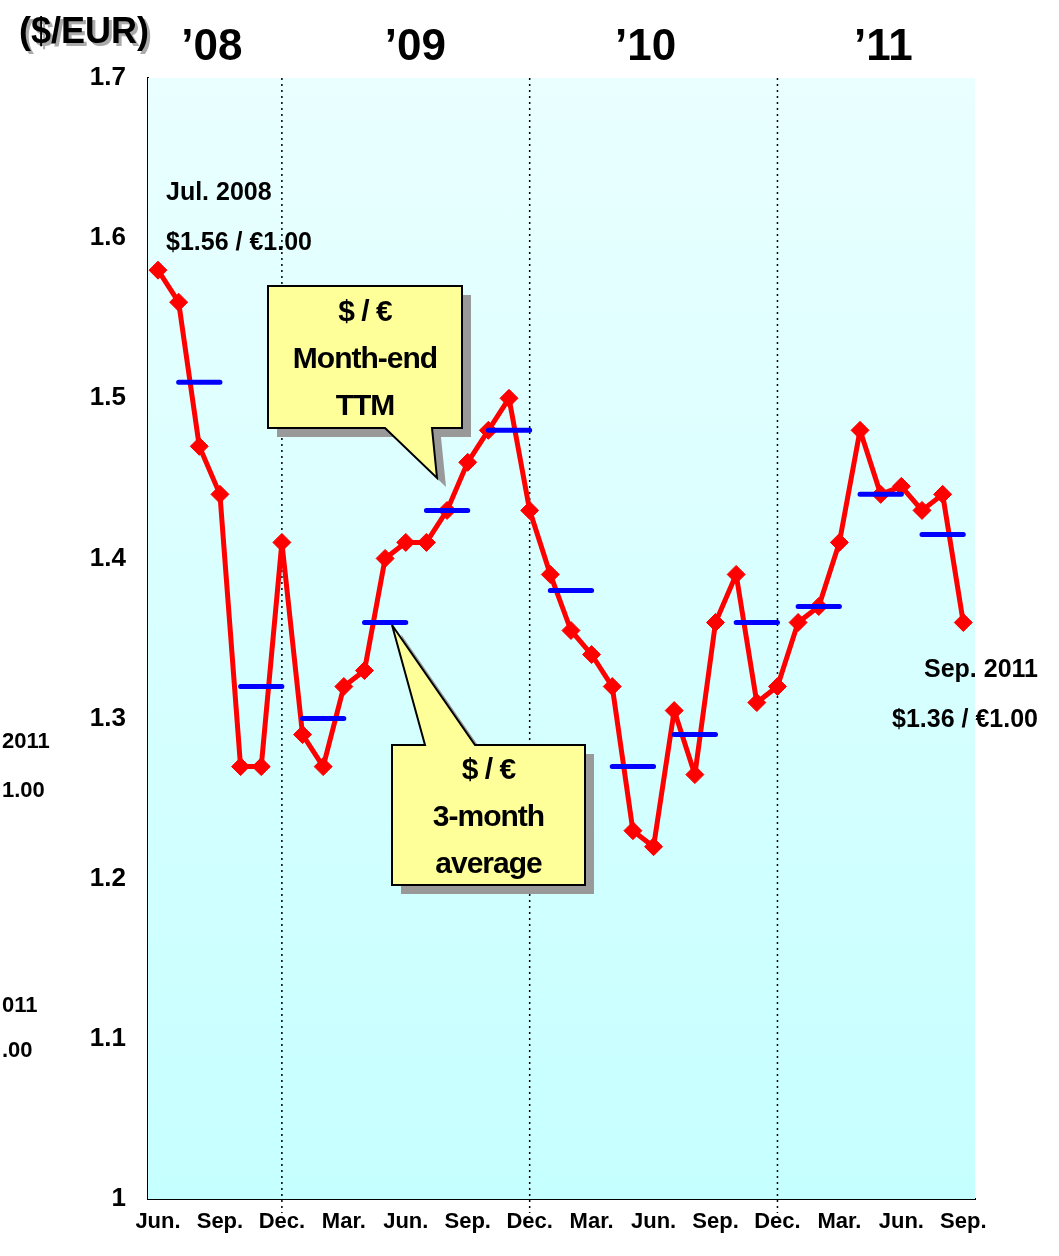 The height and width of the screenshot is (1256, 1059). I want to click on text: 1.00, so click(23, 789).